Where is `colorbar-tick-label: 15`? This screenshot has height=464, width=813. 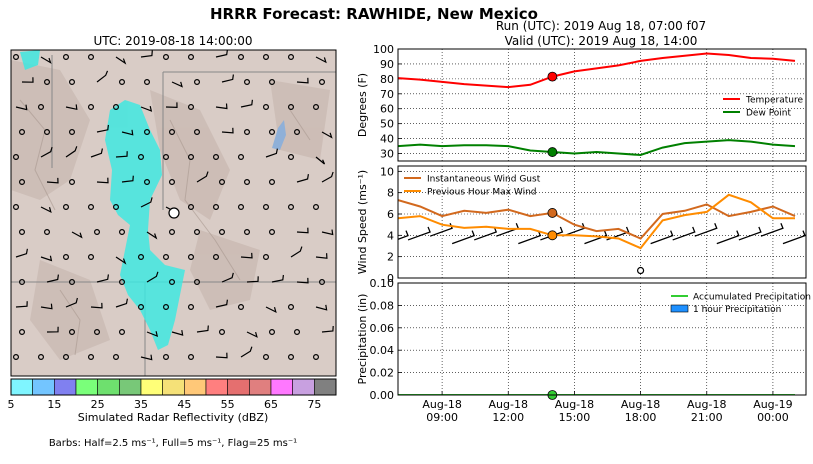
colorbar-tick-label: 15 is located at coordinates (54, 404).